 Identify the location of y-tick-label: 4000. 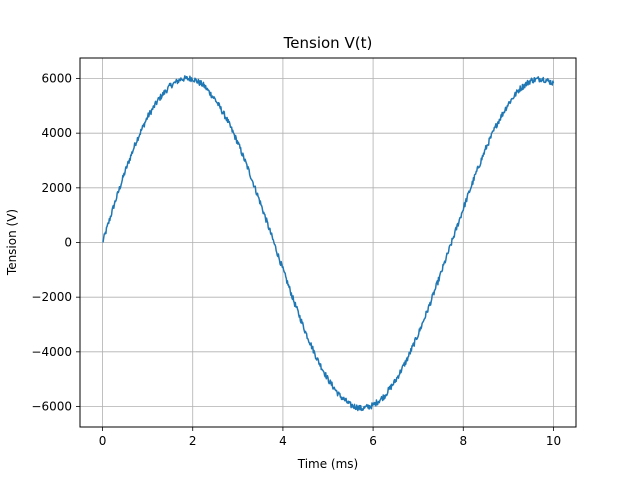
(56, 133).